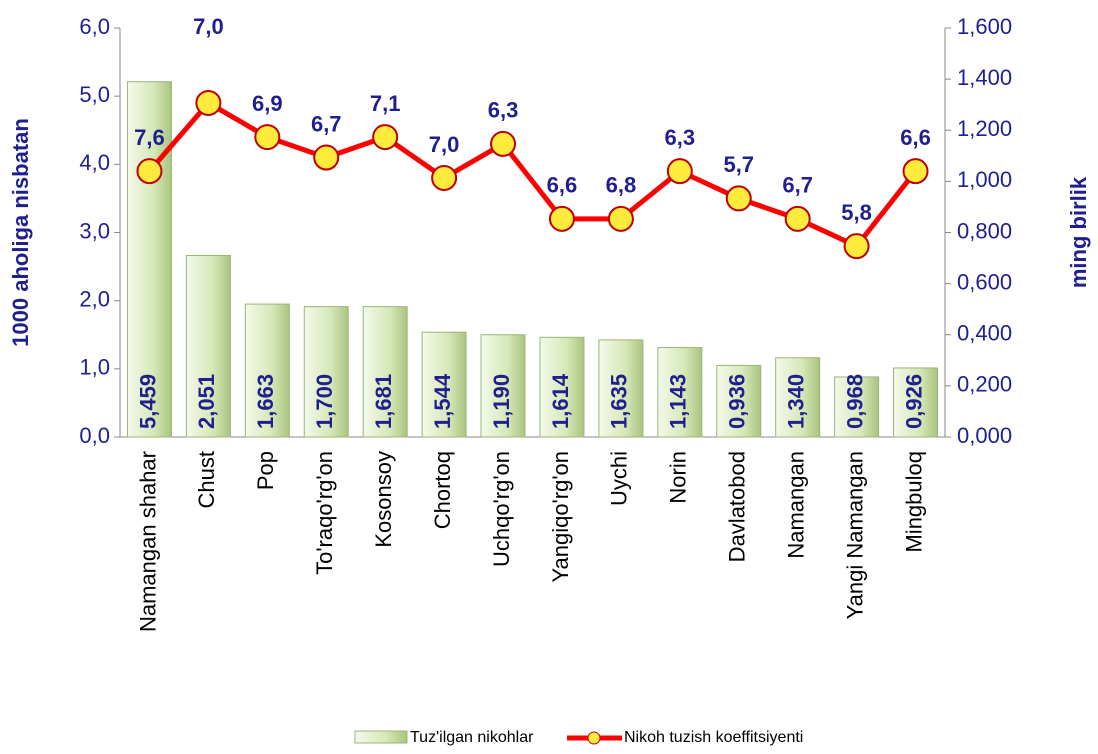 The image size is (1098, 754). I want to click on y2-tick-label: 1,000, so click(984, 179).